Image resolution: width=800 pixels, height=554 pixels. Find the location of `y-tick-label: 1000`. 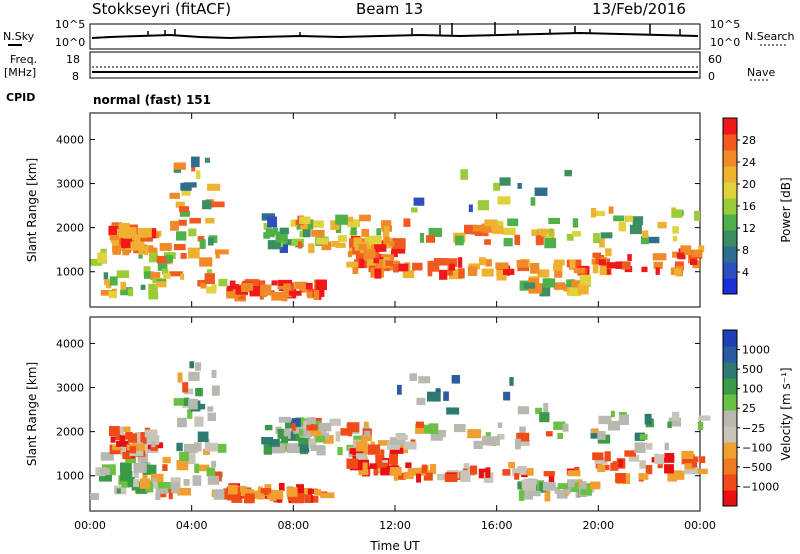

y-tick-label: 1000 is located at coordinates (70, 272).